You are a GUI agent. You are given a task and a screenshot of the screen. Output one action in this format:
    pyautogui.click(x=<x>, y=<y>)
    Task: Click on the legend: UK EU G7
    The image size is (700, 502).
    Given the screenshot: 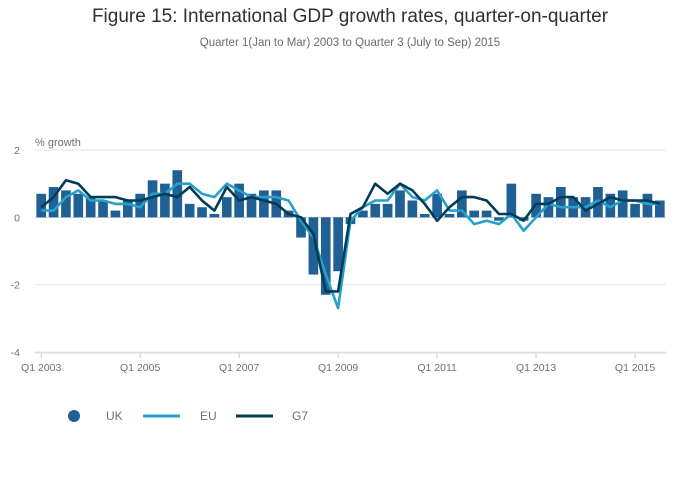 What is the action you would take?
    pyautogui.click(x=188, y=416)
    